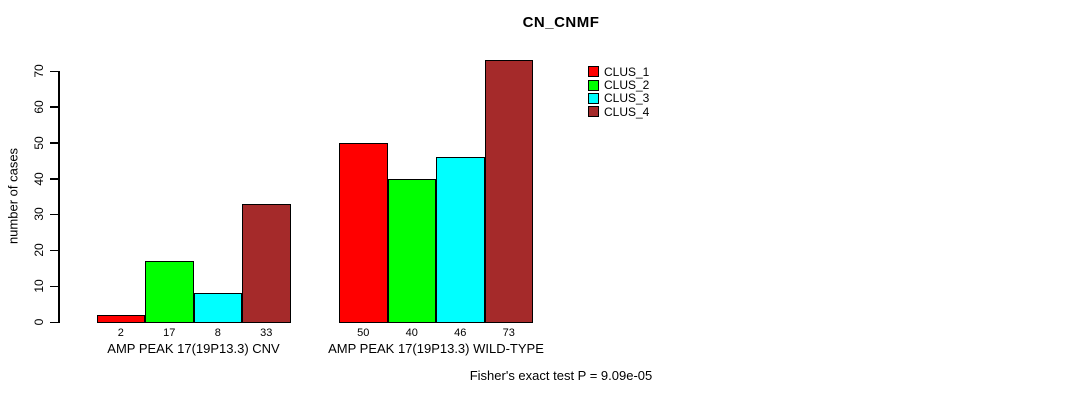  Describe the element at coordinates (627, 98) in the screenshot. I see `legend-label: CLUS_3` at that location.